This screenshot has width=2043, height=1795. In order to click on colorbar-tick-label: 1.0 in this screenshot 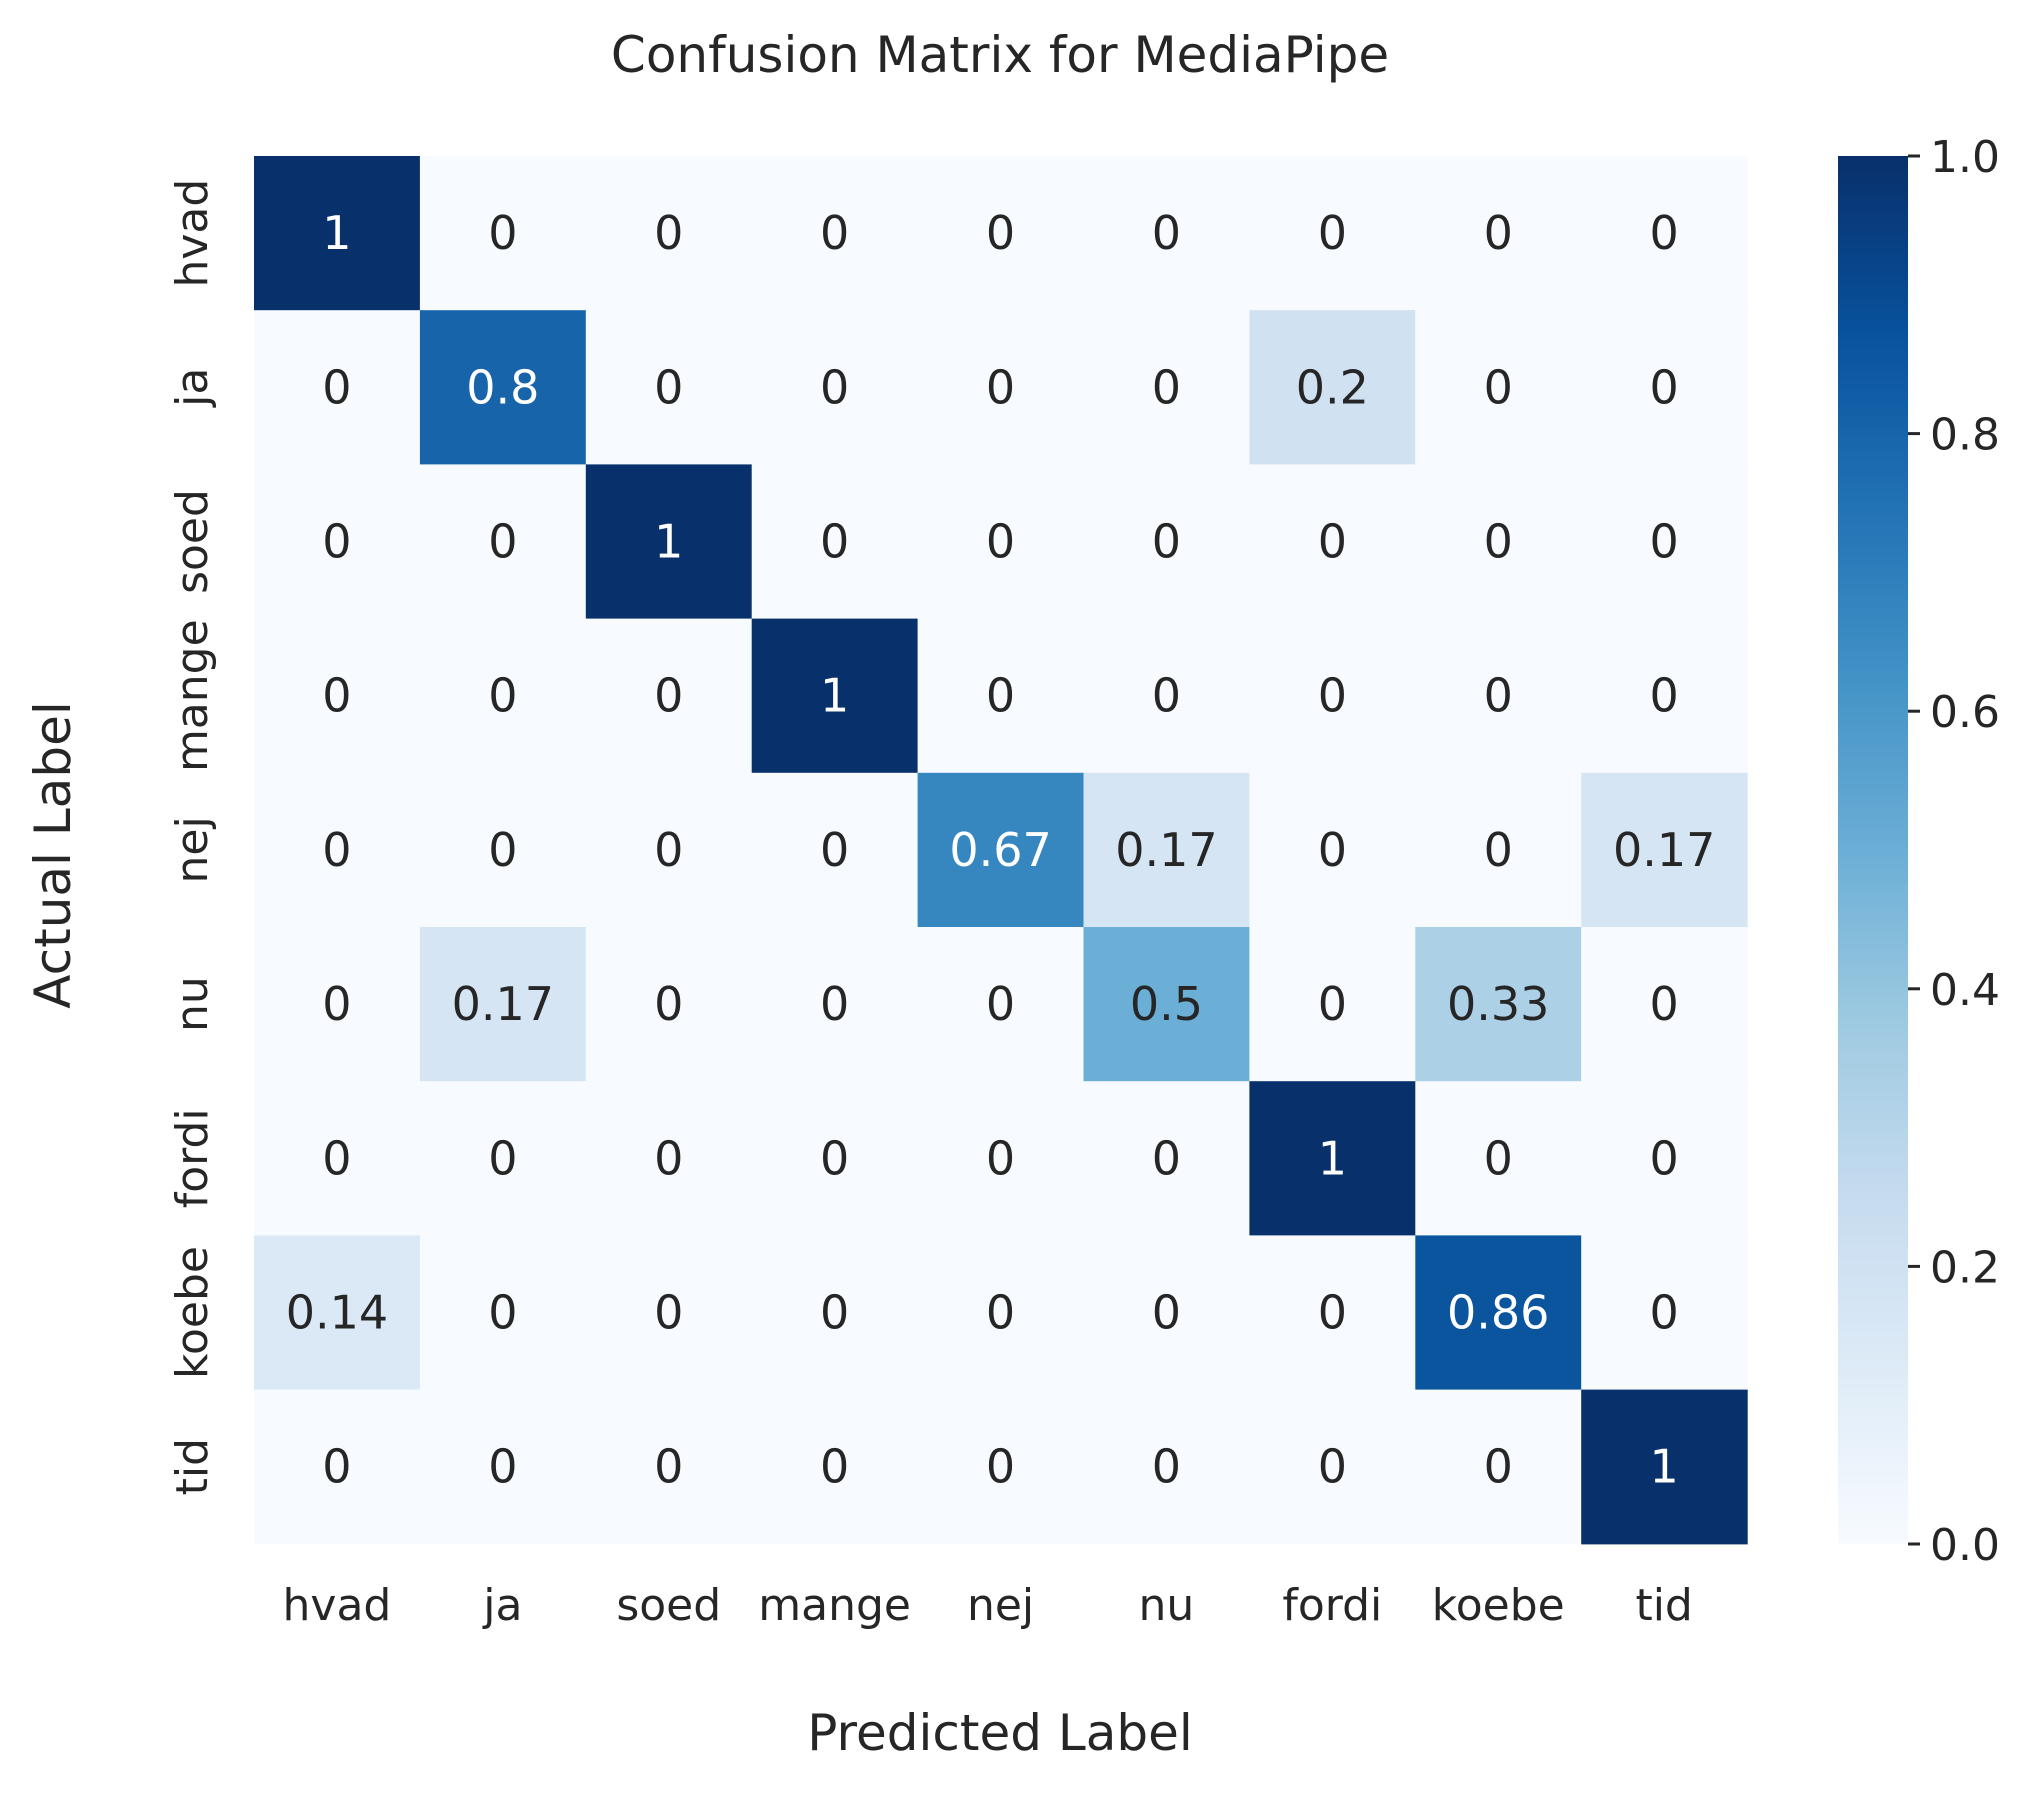, I will do `click(1965, 157)`.